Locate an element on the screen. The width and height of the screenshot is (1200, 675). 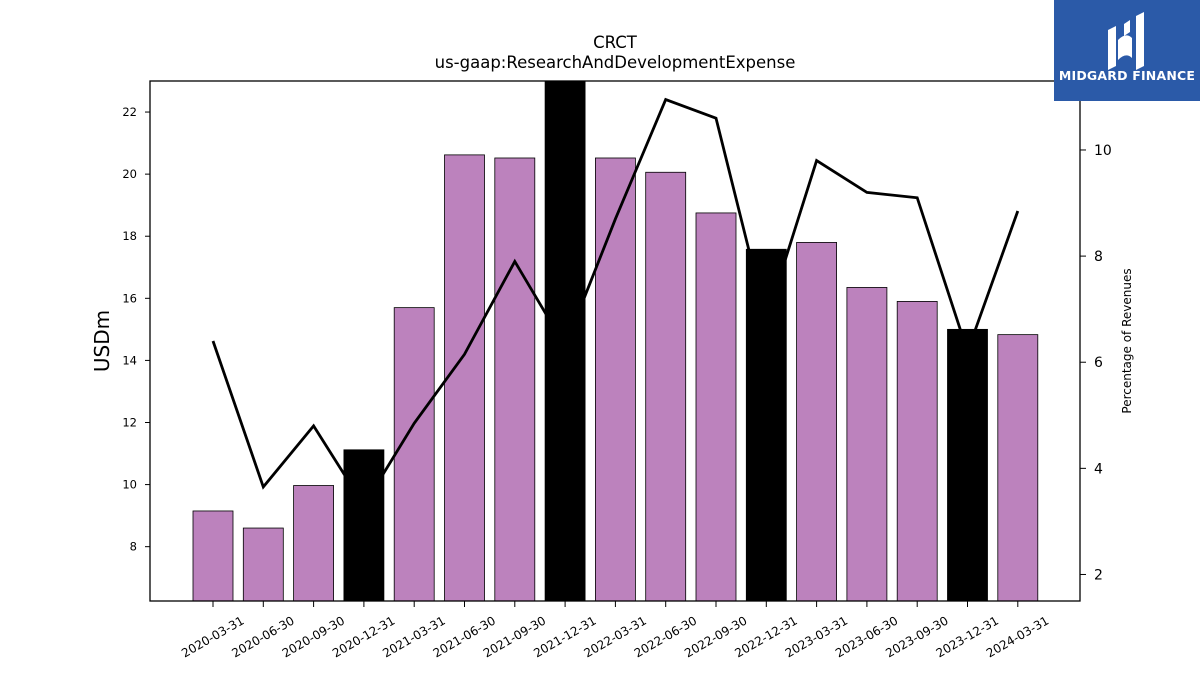
y-tick-label-18: 18 is located at coordinates (129, 236).